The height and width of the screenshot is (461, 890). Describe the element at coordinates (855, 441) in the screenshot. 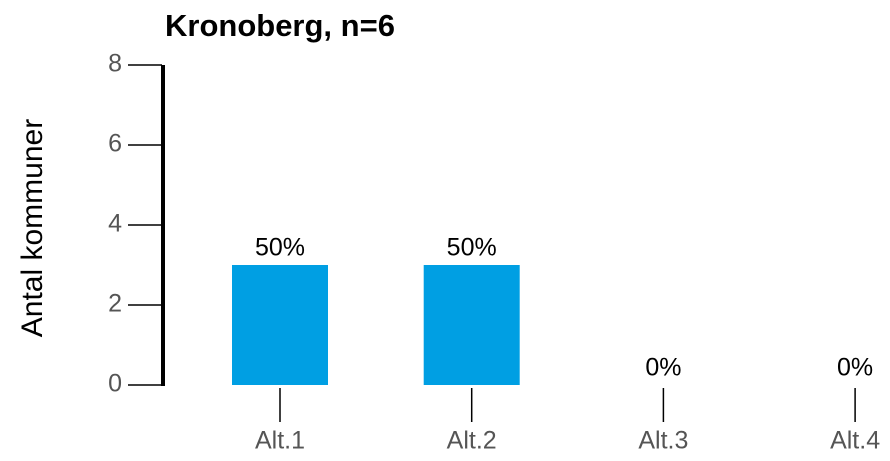

I see `x-tick-label: Alt.4` at that location.